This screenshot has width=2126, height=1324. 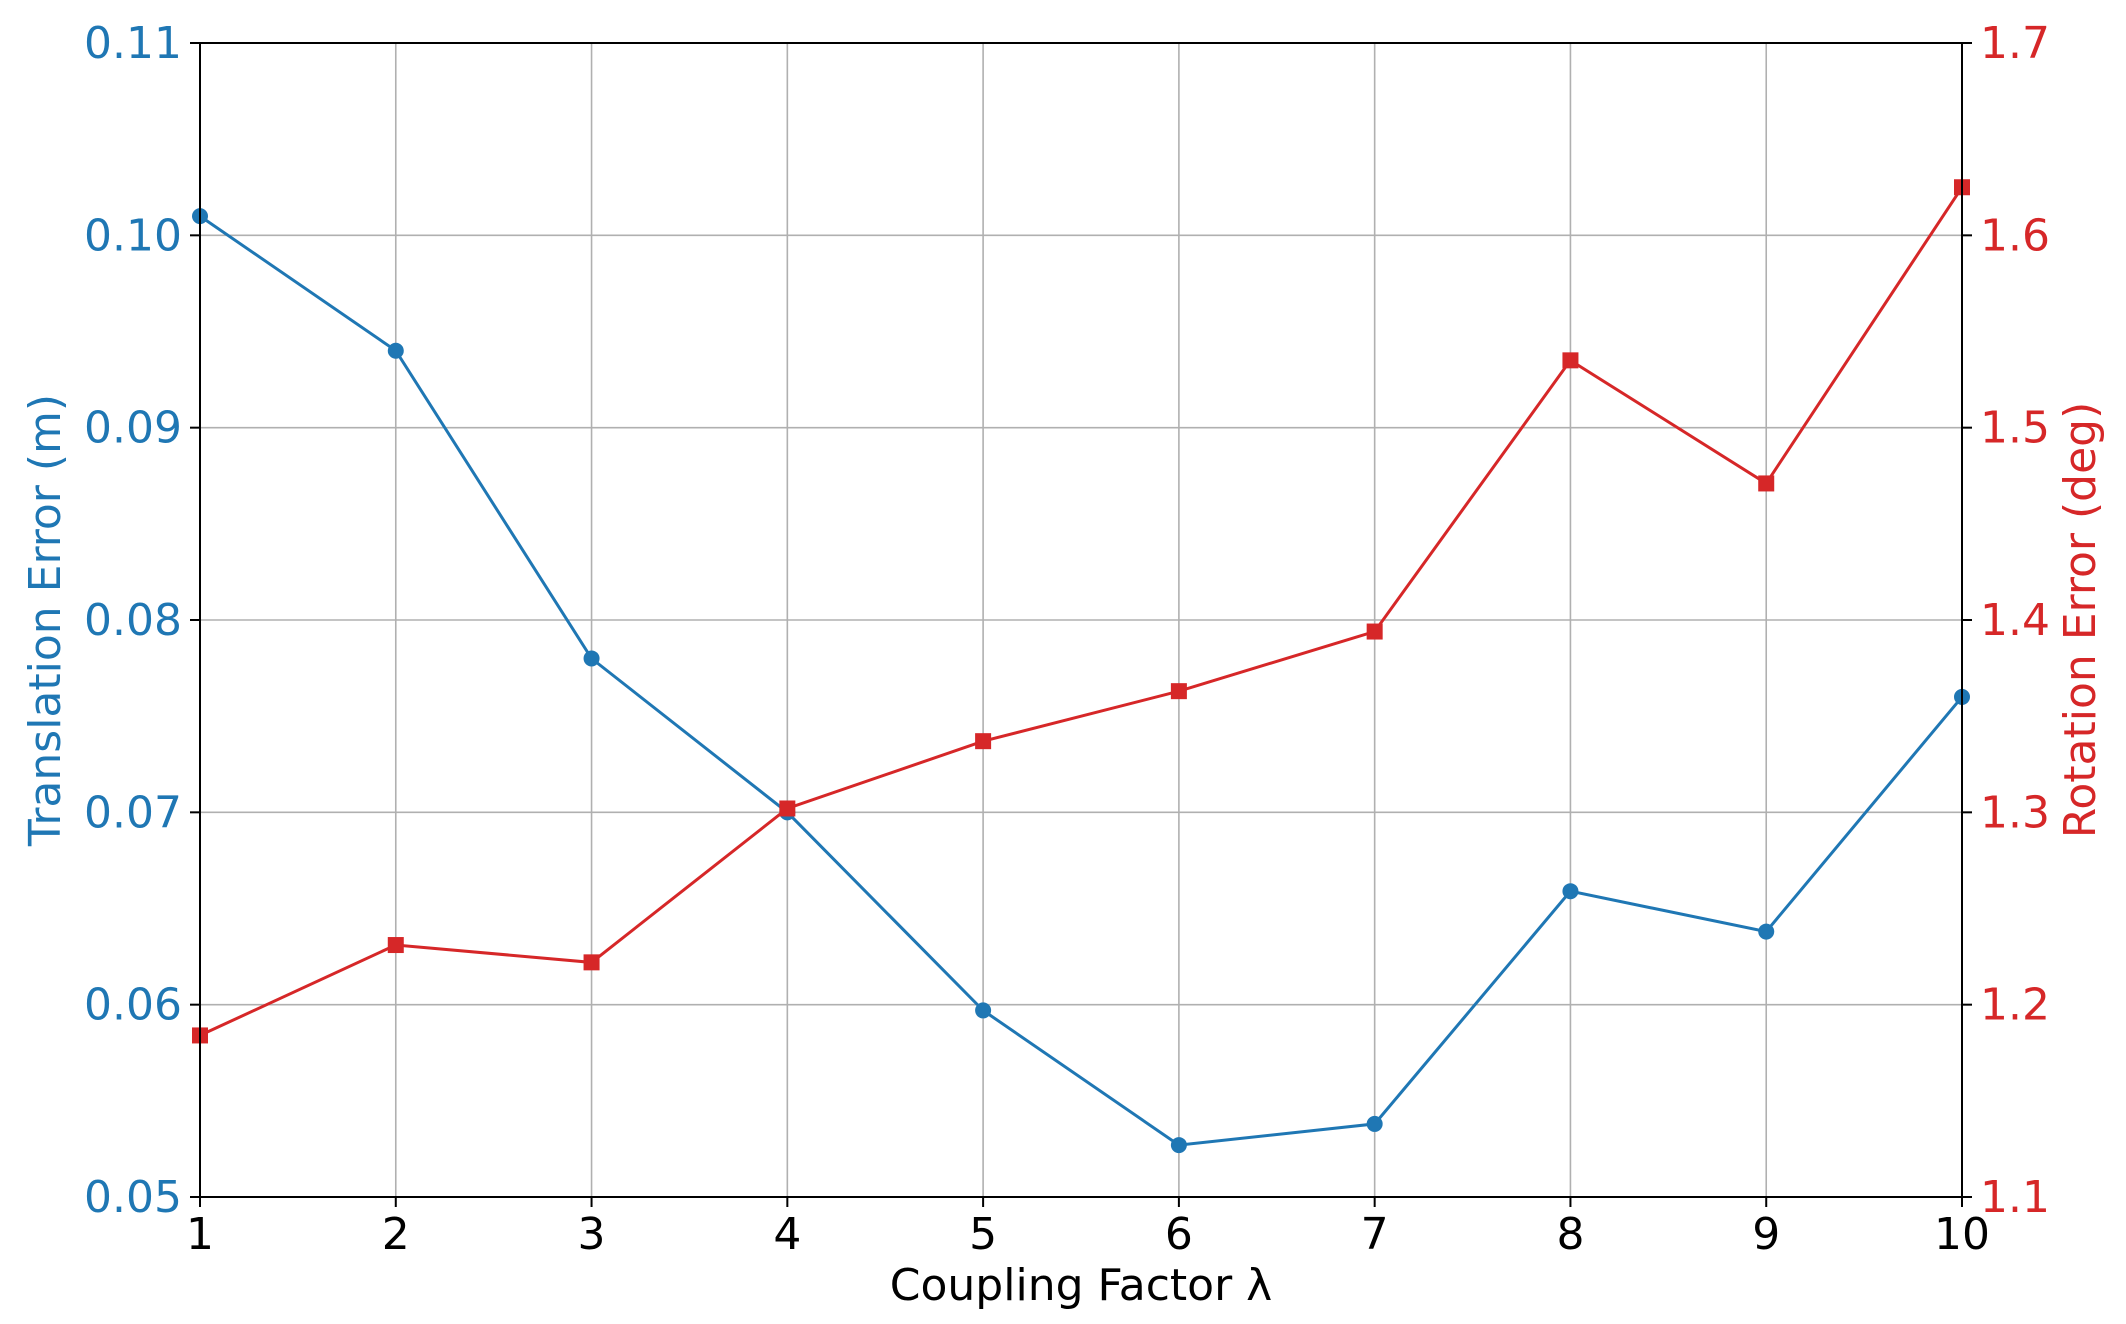 What do you see at coordinates (133, 620) in the screenshot?
I see `left-y-tick-label: 0.08` at bounding box center [133, 620].